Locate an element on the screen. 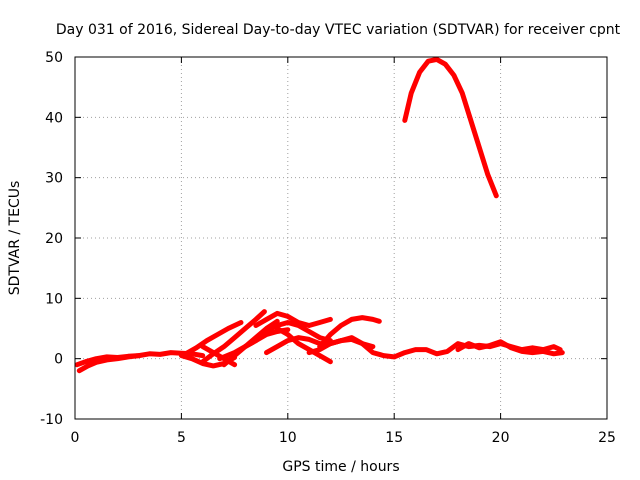 The height and width of the screenshot is (480, 640). y-tick-label: 10 is located at coordinates (54, 299).